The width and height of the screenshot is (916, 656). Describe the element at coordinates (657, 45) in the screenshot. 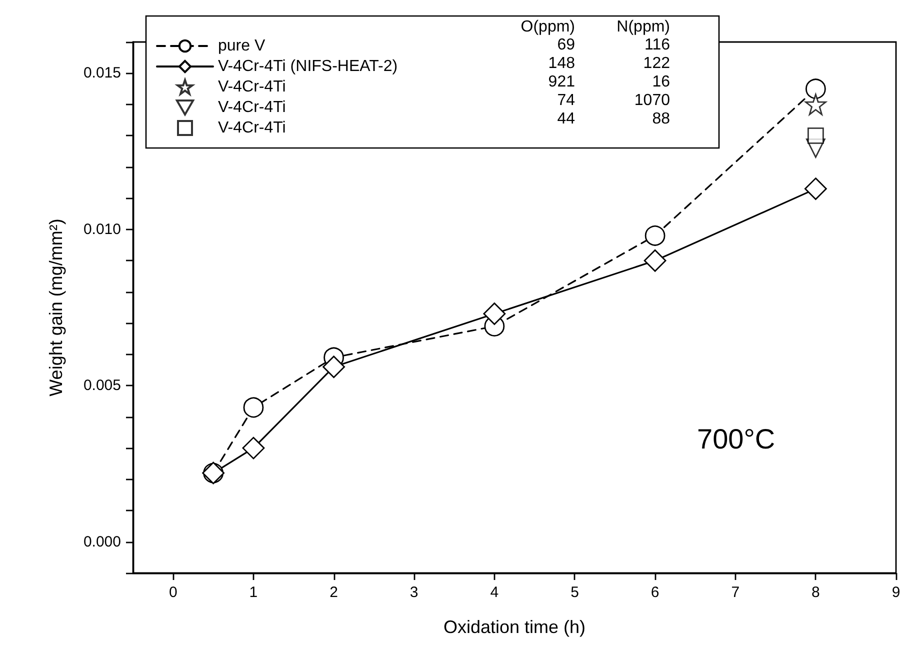

I see `annotation: 116` at that location.